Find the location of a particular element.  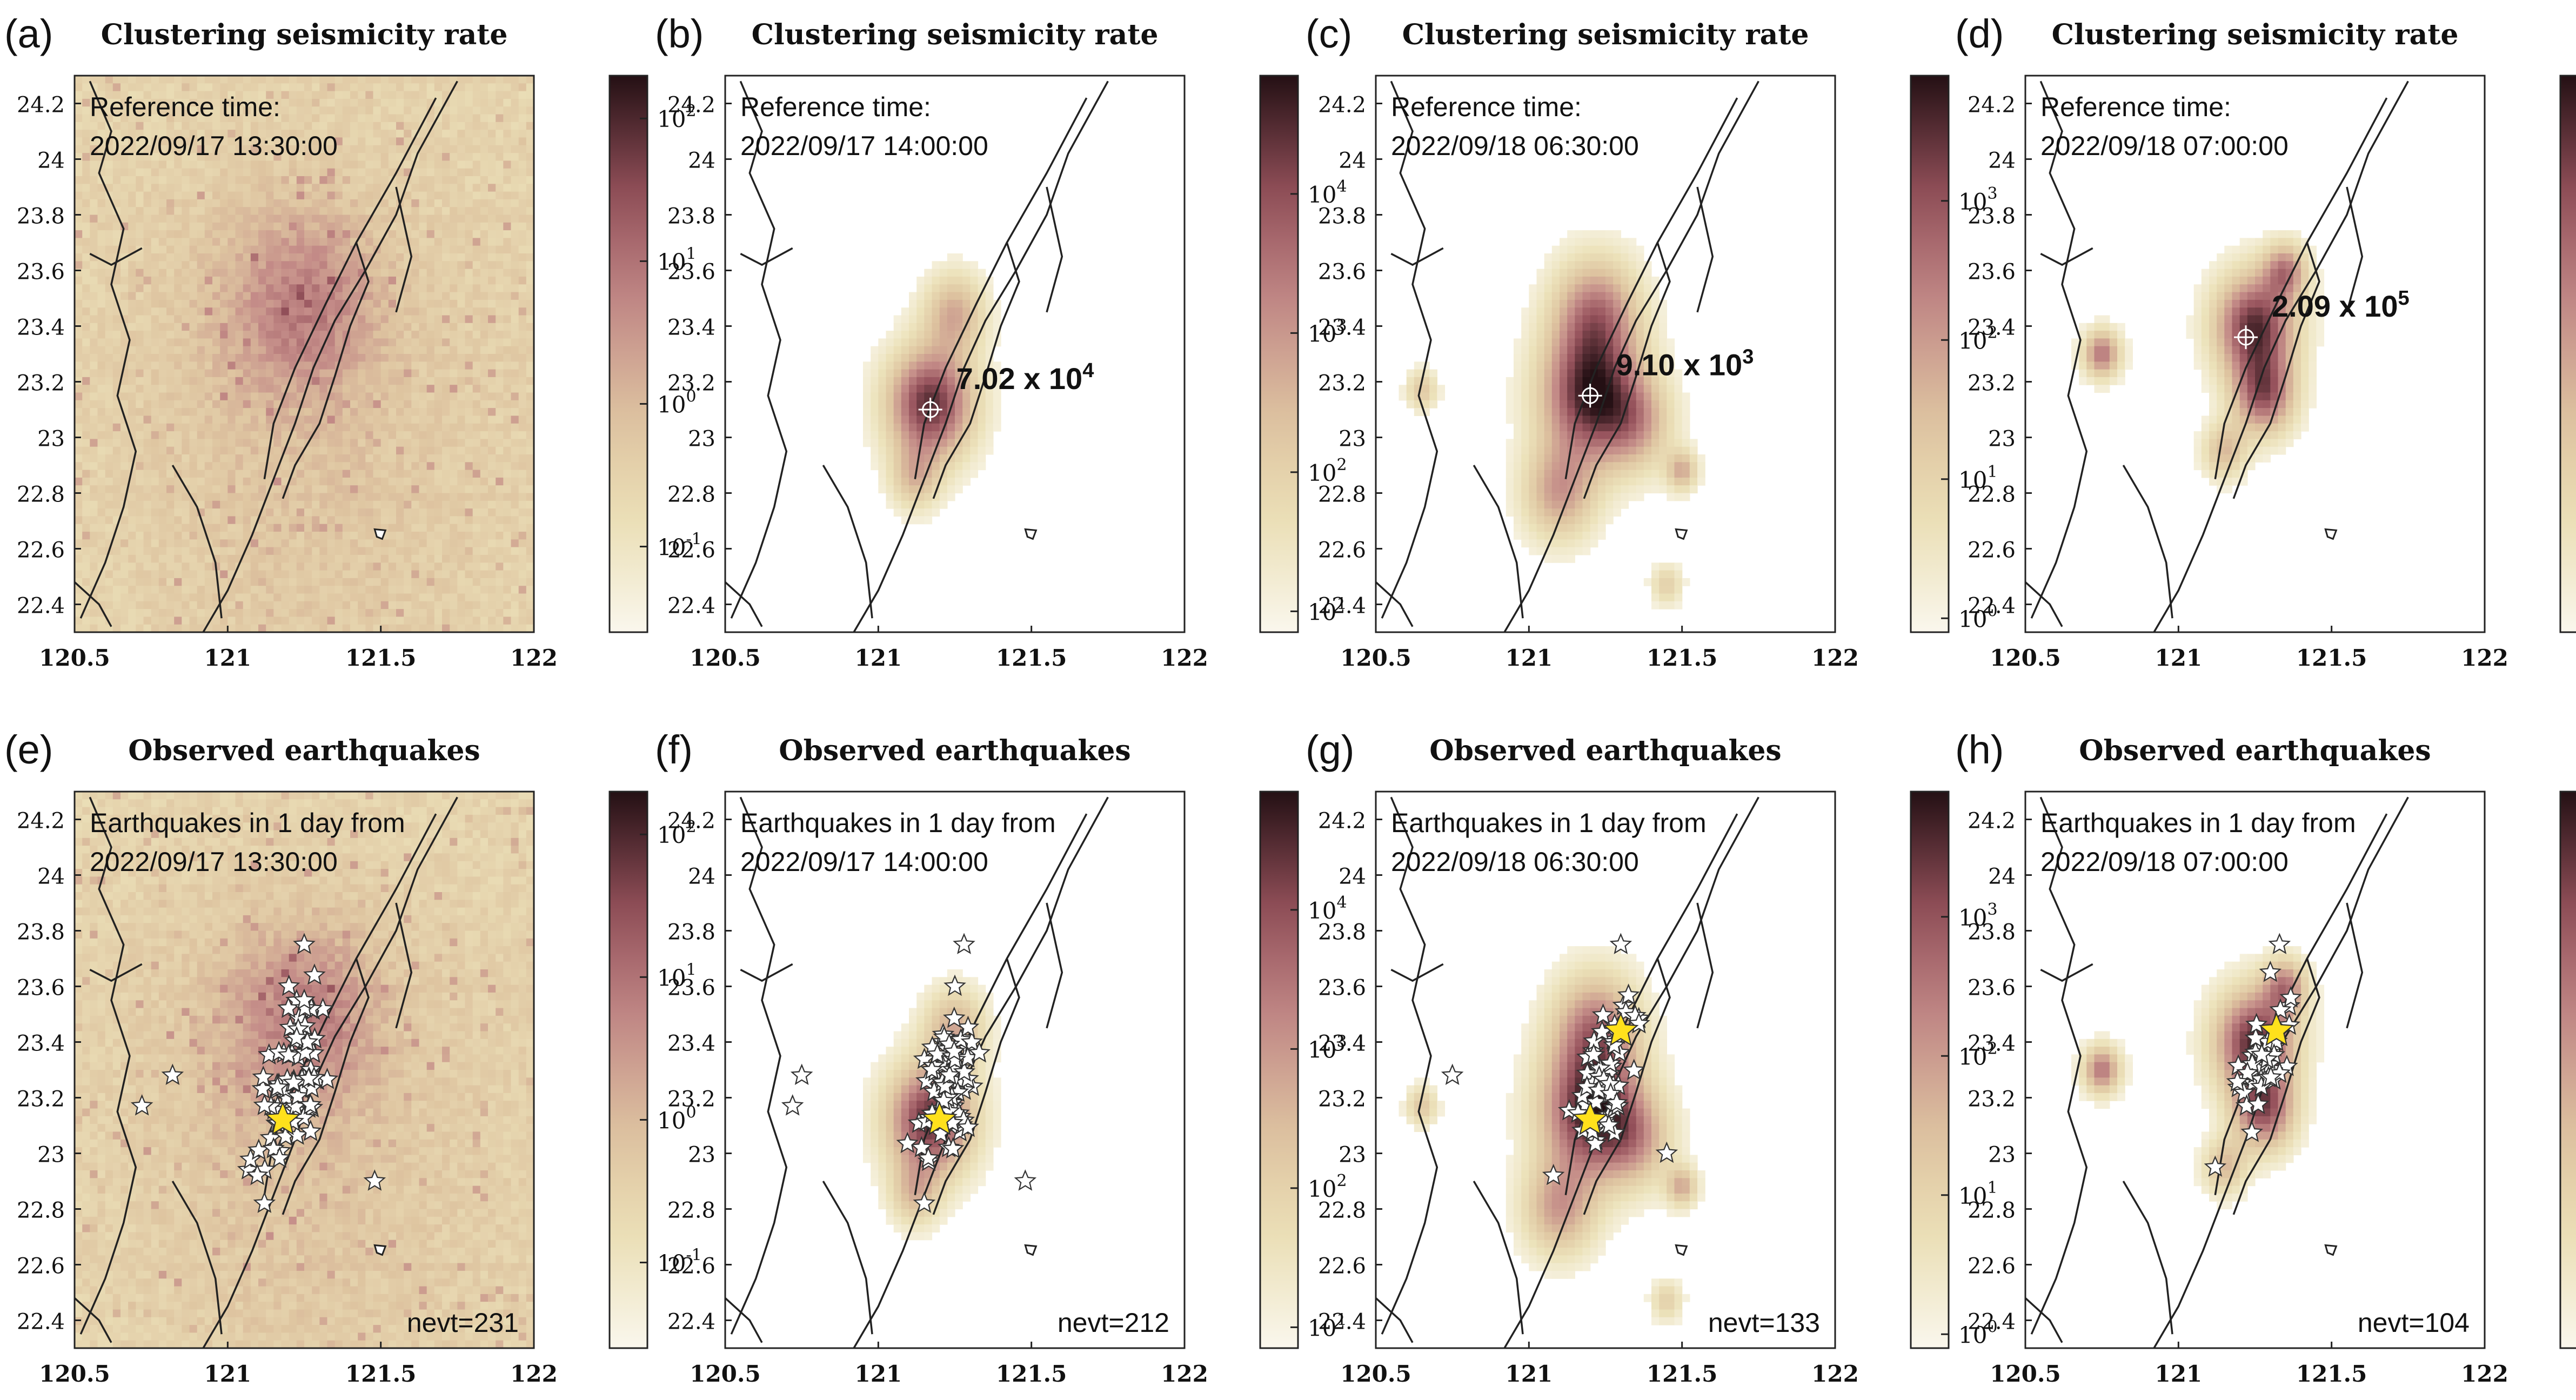

peak-value-label: 7.02 x 104 is located at coordinates (1025, 377).